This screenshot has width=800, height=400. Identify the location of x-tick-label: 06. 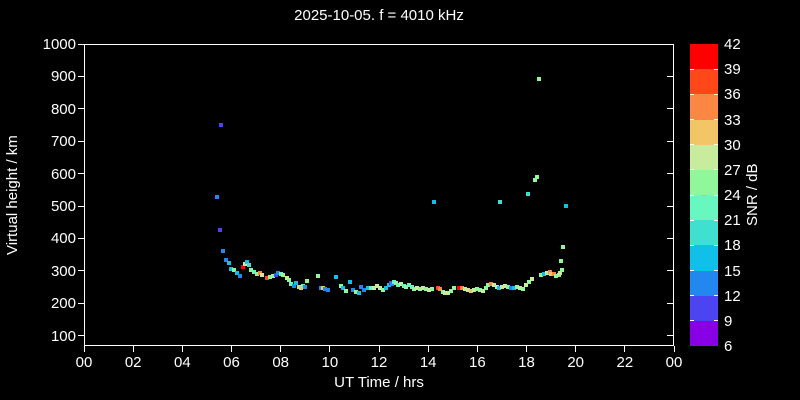
(231, 362).